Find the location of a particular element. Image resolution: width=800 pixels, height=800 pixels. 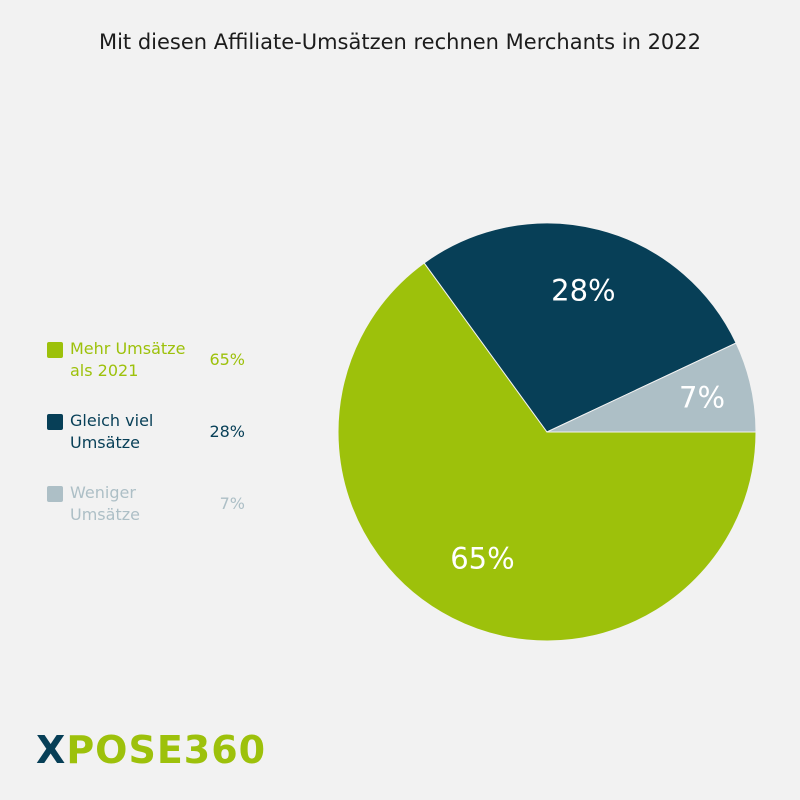

legend-value-weniger: 7% is located at coordinates (232, 503).